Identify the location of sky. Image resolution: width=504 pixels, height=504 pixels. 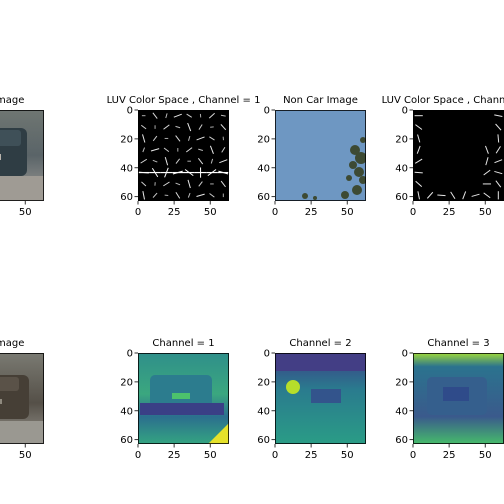
(320, 155).